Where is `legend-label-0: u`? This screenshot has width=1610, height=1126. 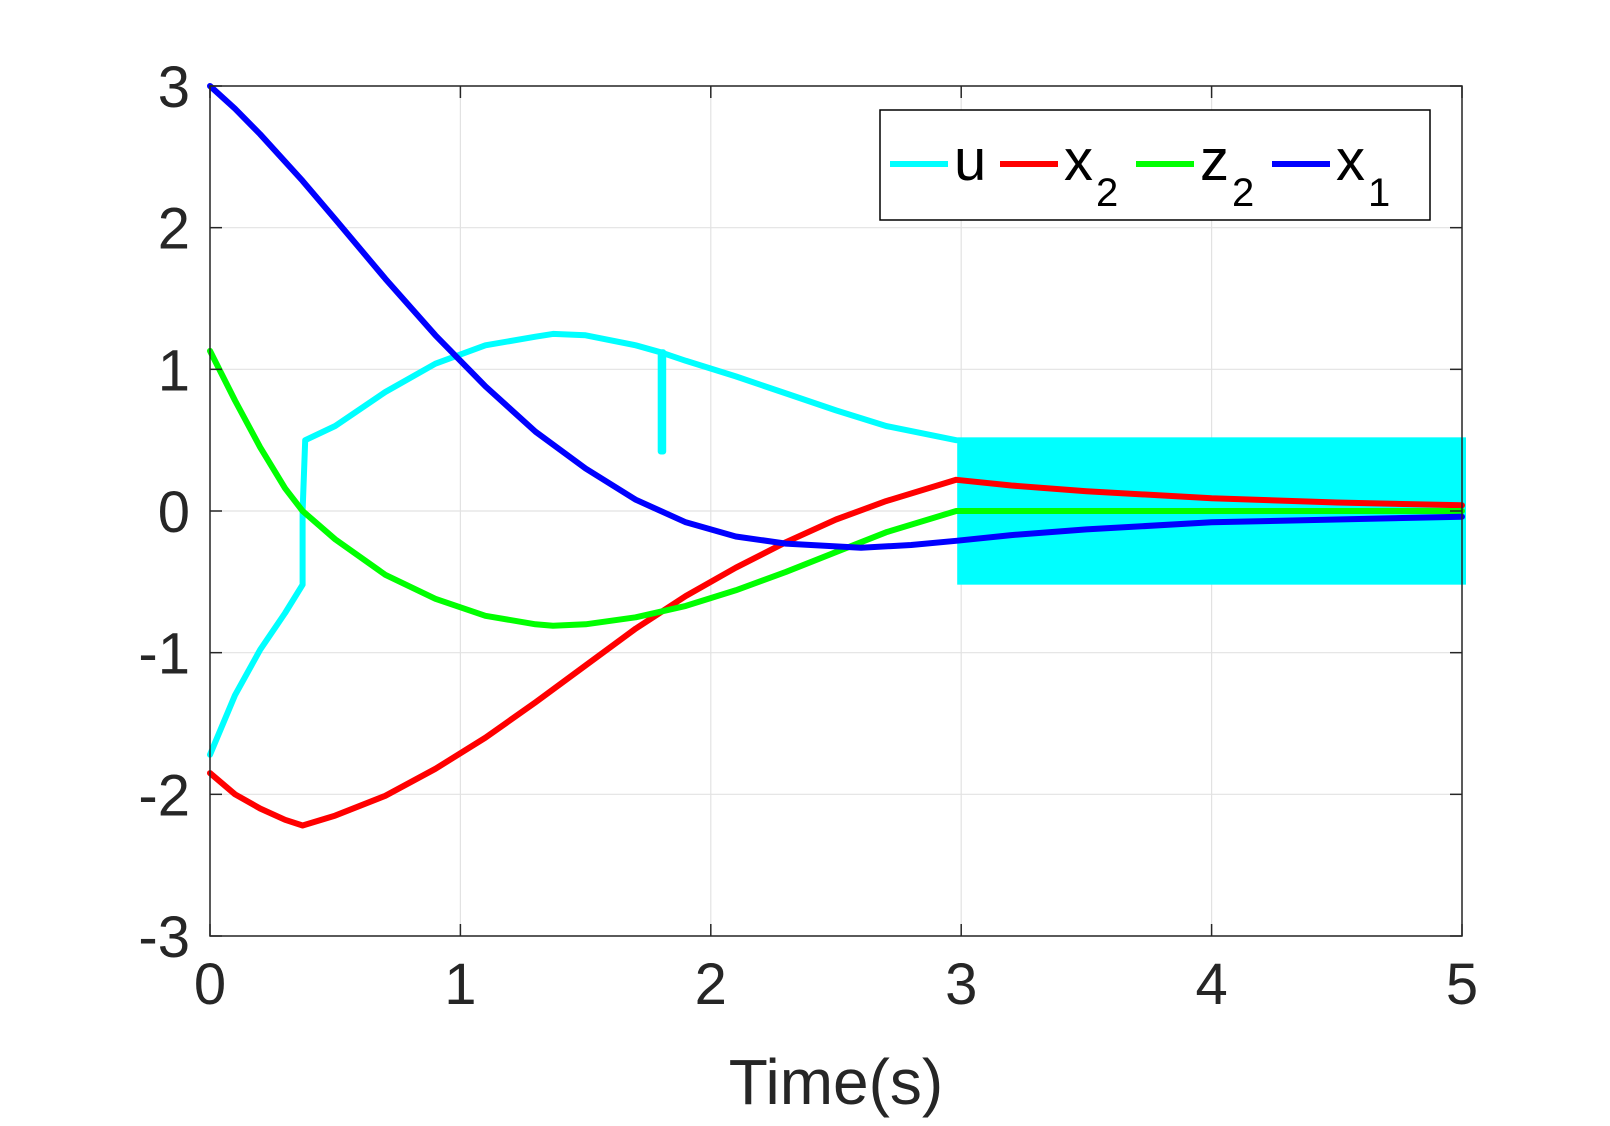 legend-label-0: u is located at coordinates (970, 160).